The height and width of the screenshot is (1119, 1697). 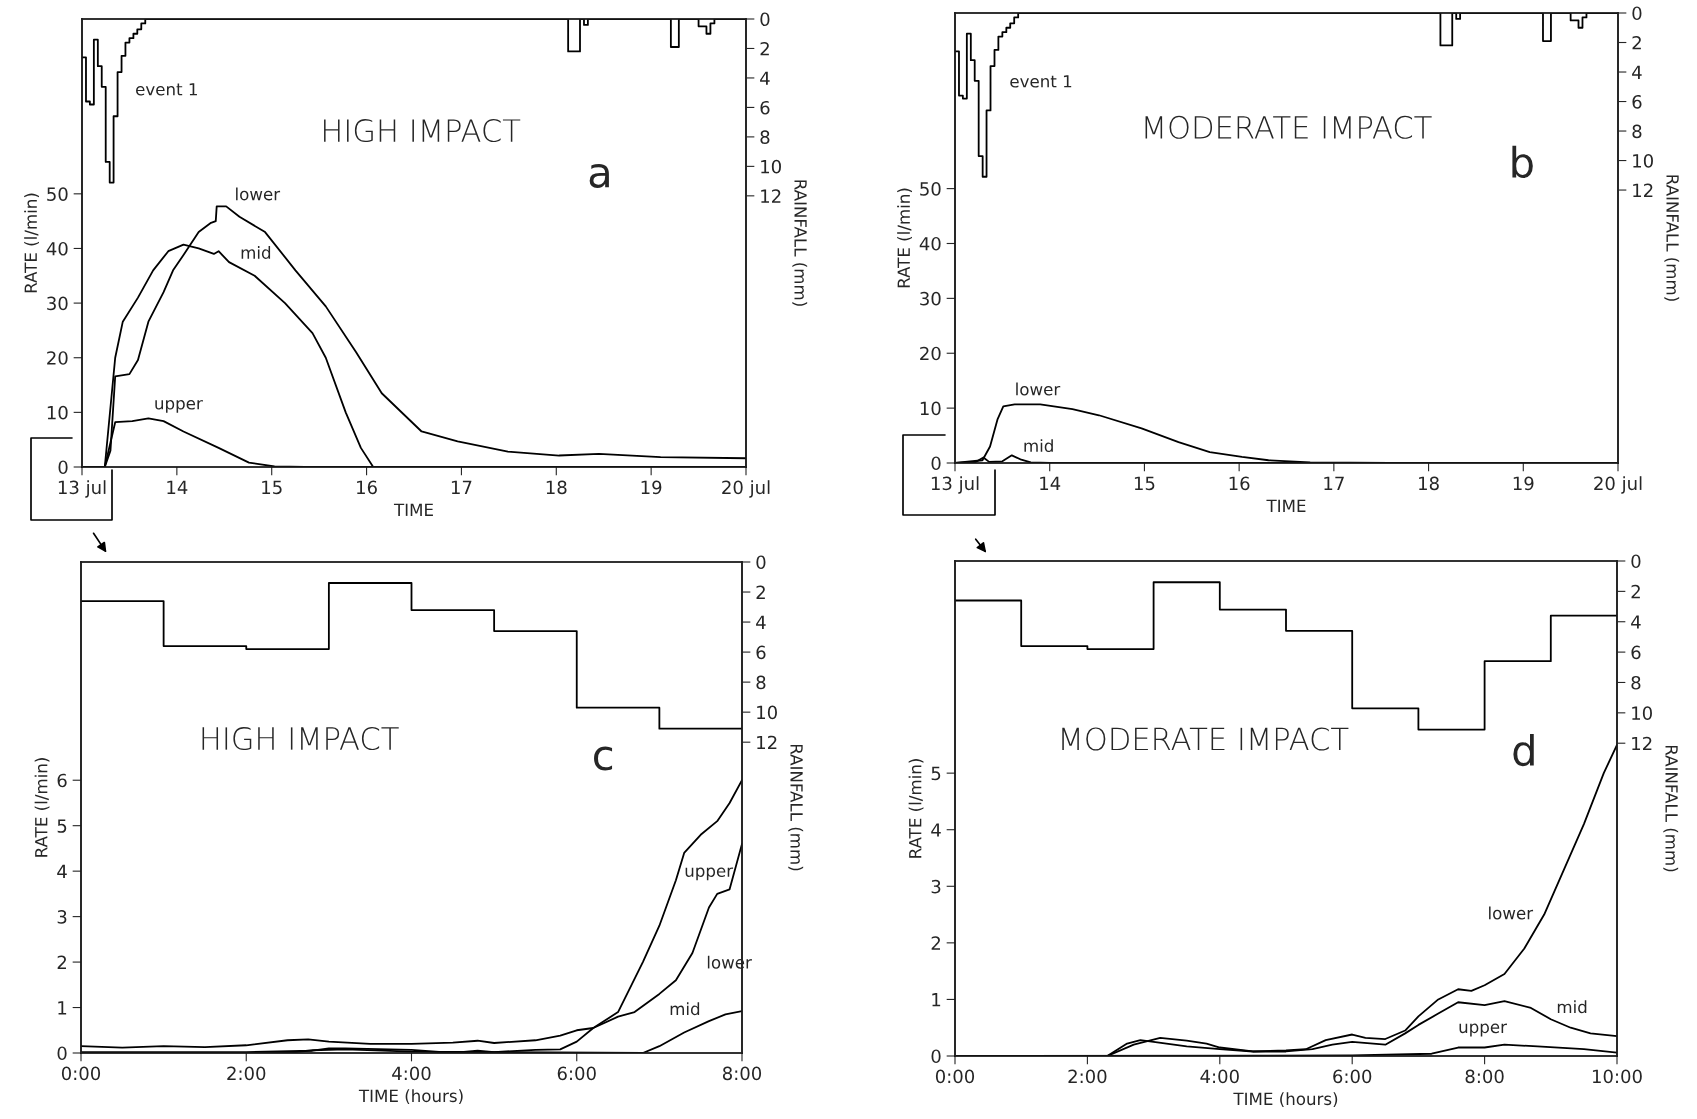 What do you see at coordinates (603, 758) in the screenshot?
I see `annotation: c` at bounding box center [603, 758].